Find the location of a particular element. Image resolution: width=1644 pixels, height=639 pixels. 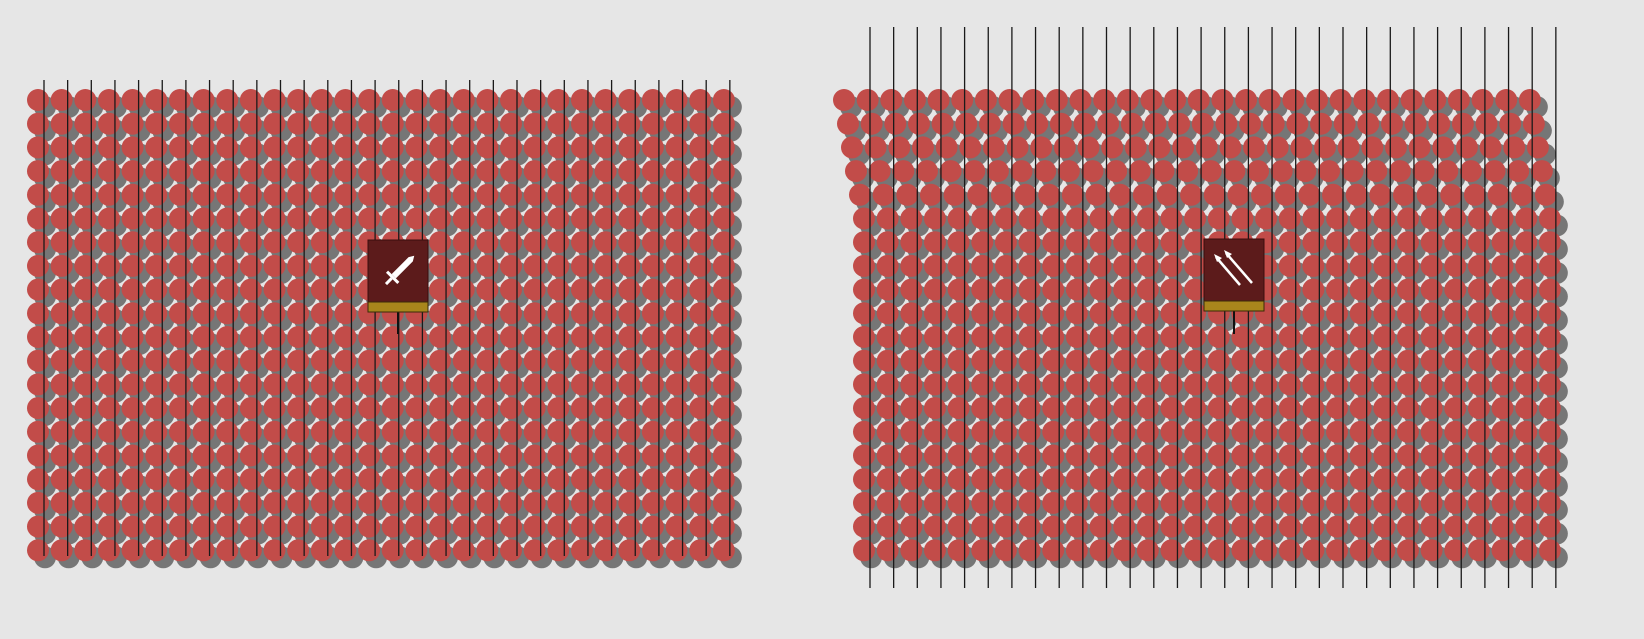

banner-sword is located at coordinates (398, 286).